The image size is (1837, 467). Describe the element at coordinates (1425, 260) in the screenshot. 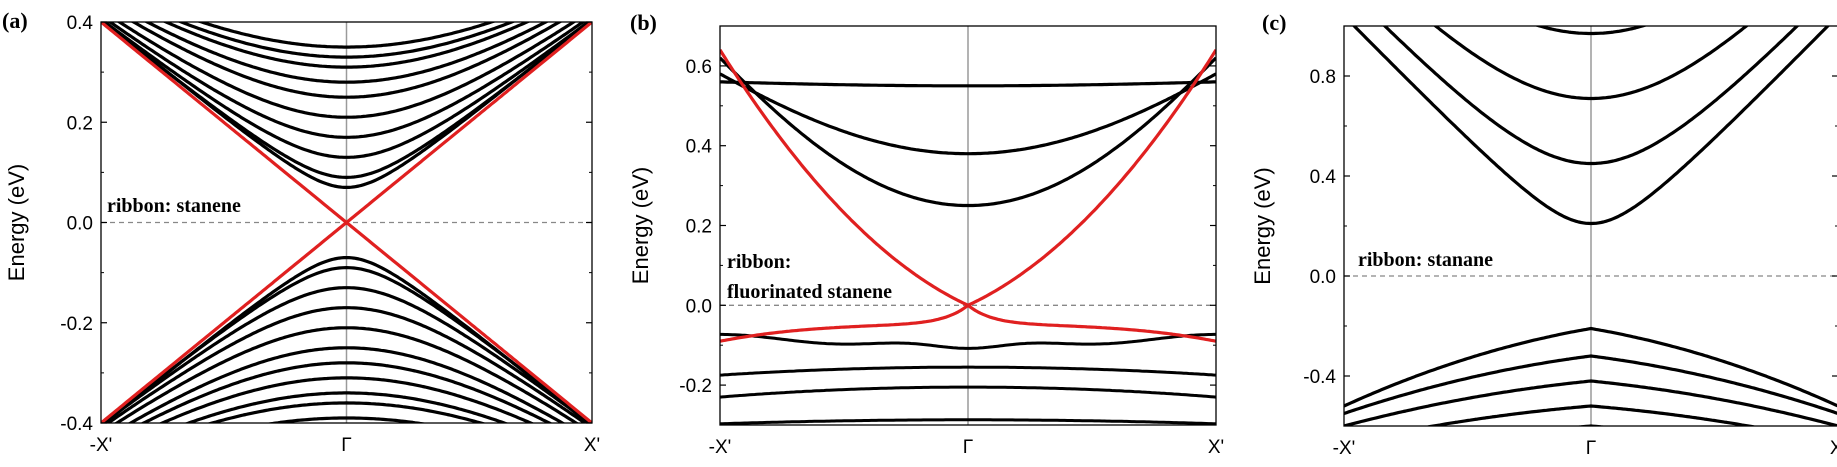

I see `ribbon-annotation: ribbon: stanane` at that location.